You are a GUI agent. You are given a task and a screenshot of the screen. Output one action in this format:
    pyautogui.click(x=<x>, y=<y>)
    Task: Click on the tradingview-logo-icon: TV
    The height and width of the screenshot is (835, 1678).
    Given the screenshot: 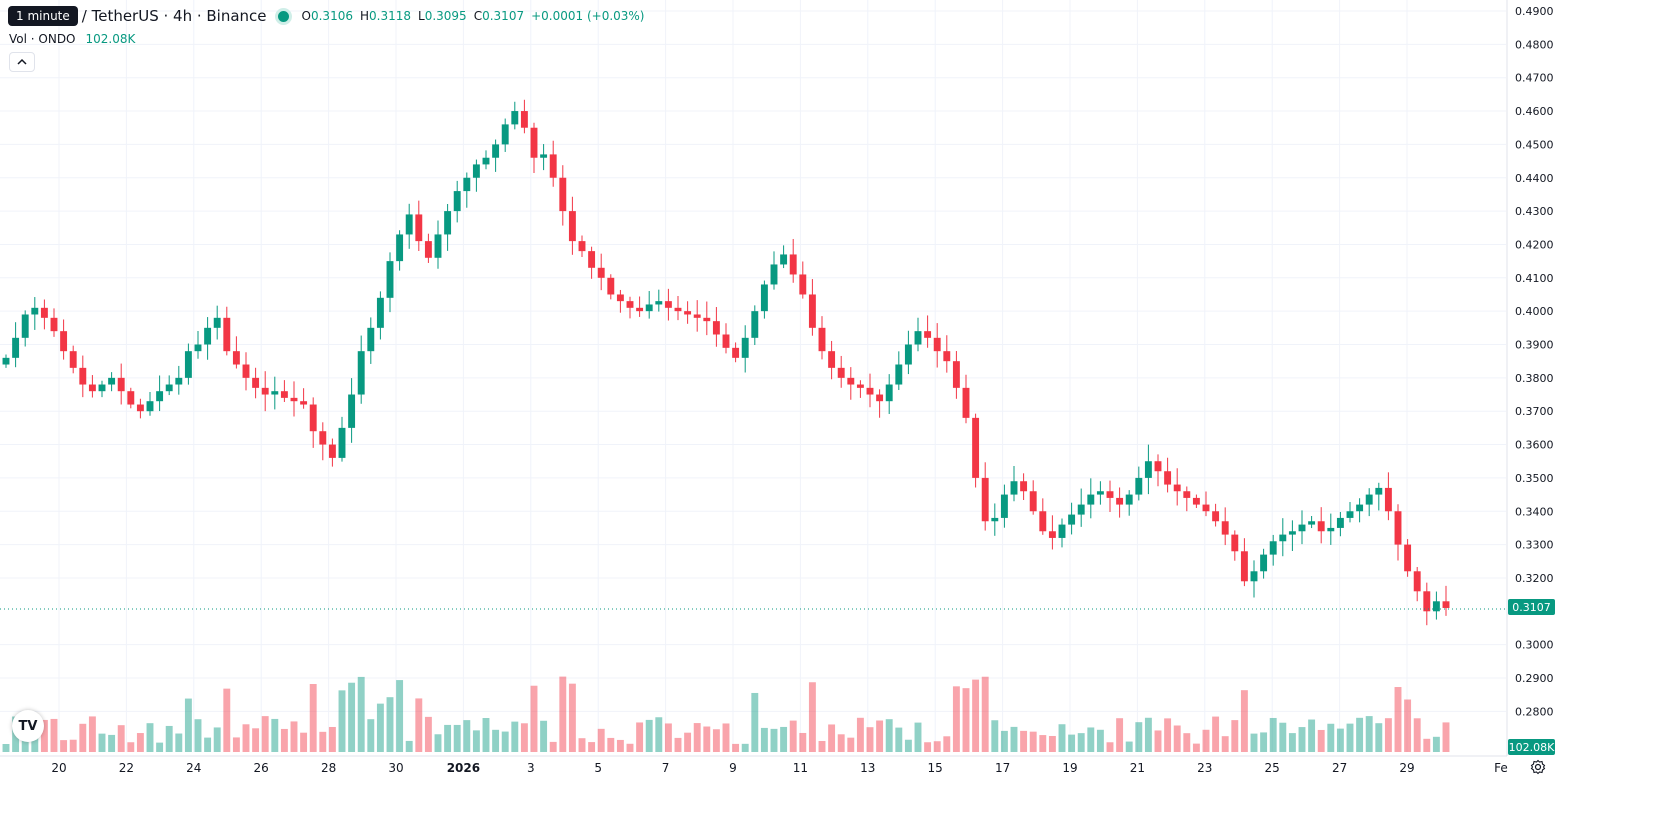 What is the action you would take?
    pyautogui.click(x=28, y=726)
    